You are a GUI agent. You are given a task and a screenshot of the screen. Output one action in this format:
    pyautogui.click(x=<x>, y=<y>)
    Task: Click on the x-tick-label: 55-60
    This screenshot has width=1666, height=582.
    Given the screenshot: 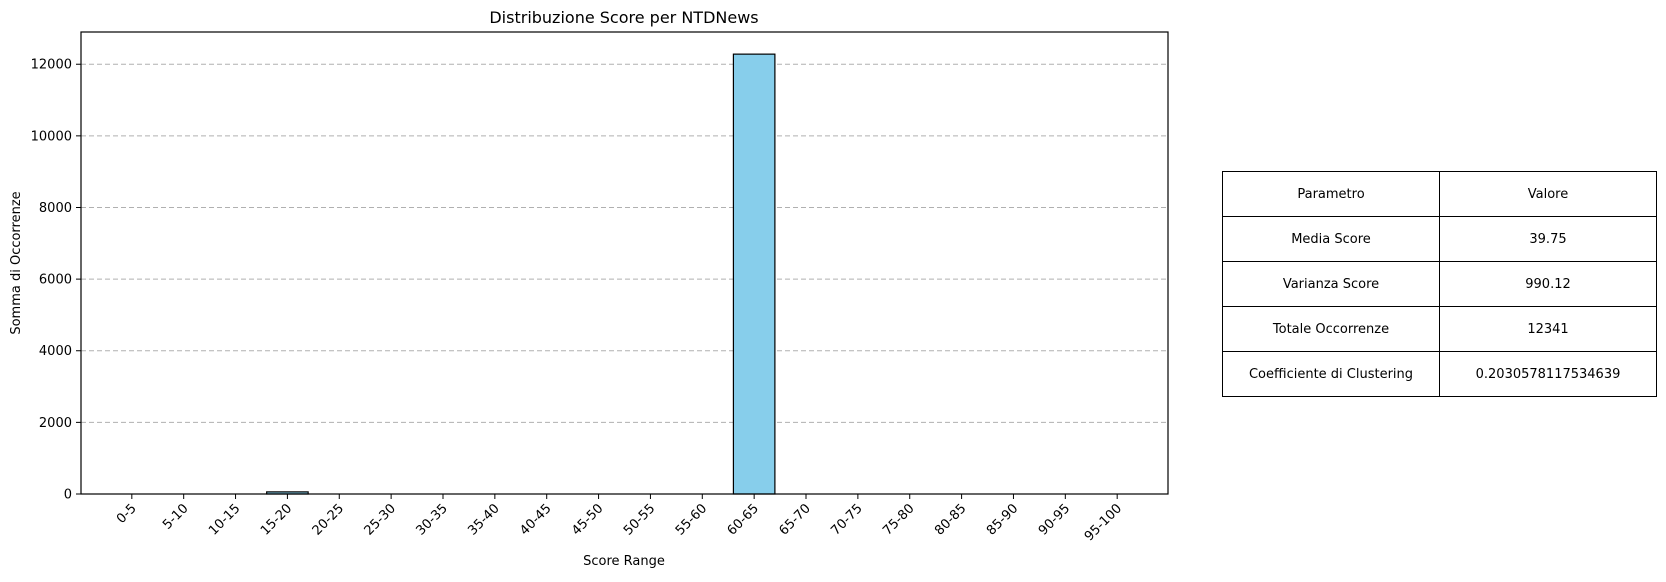 What is the action you would take?
    pyautogui.click(x=691, y=519)
    